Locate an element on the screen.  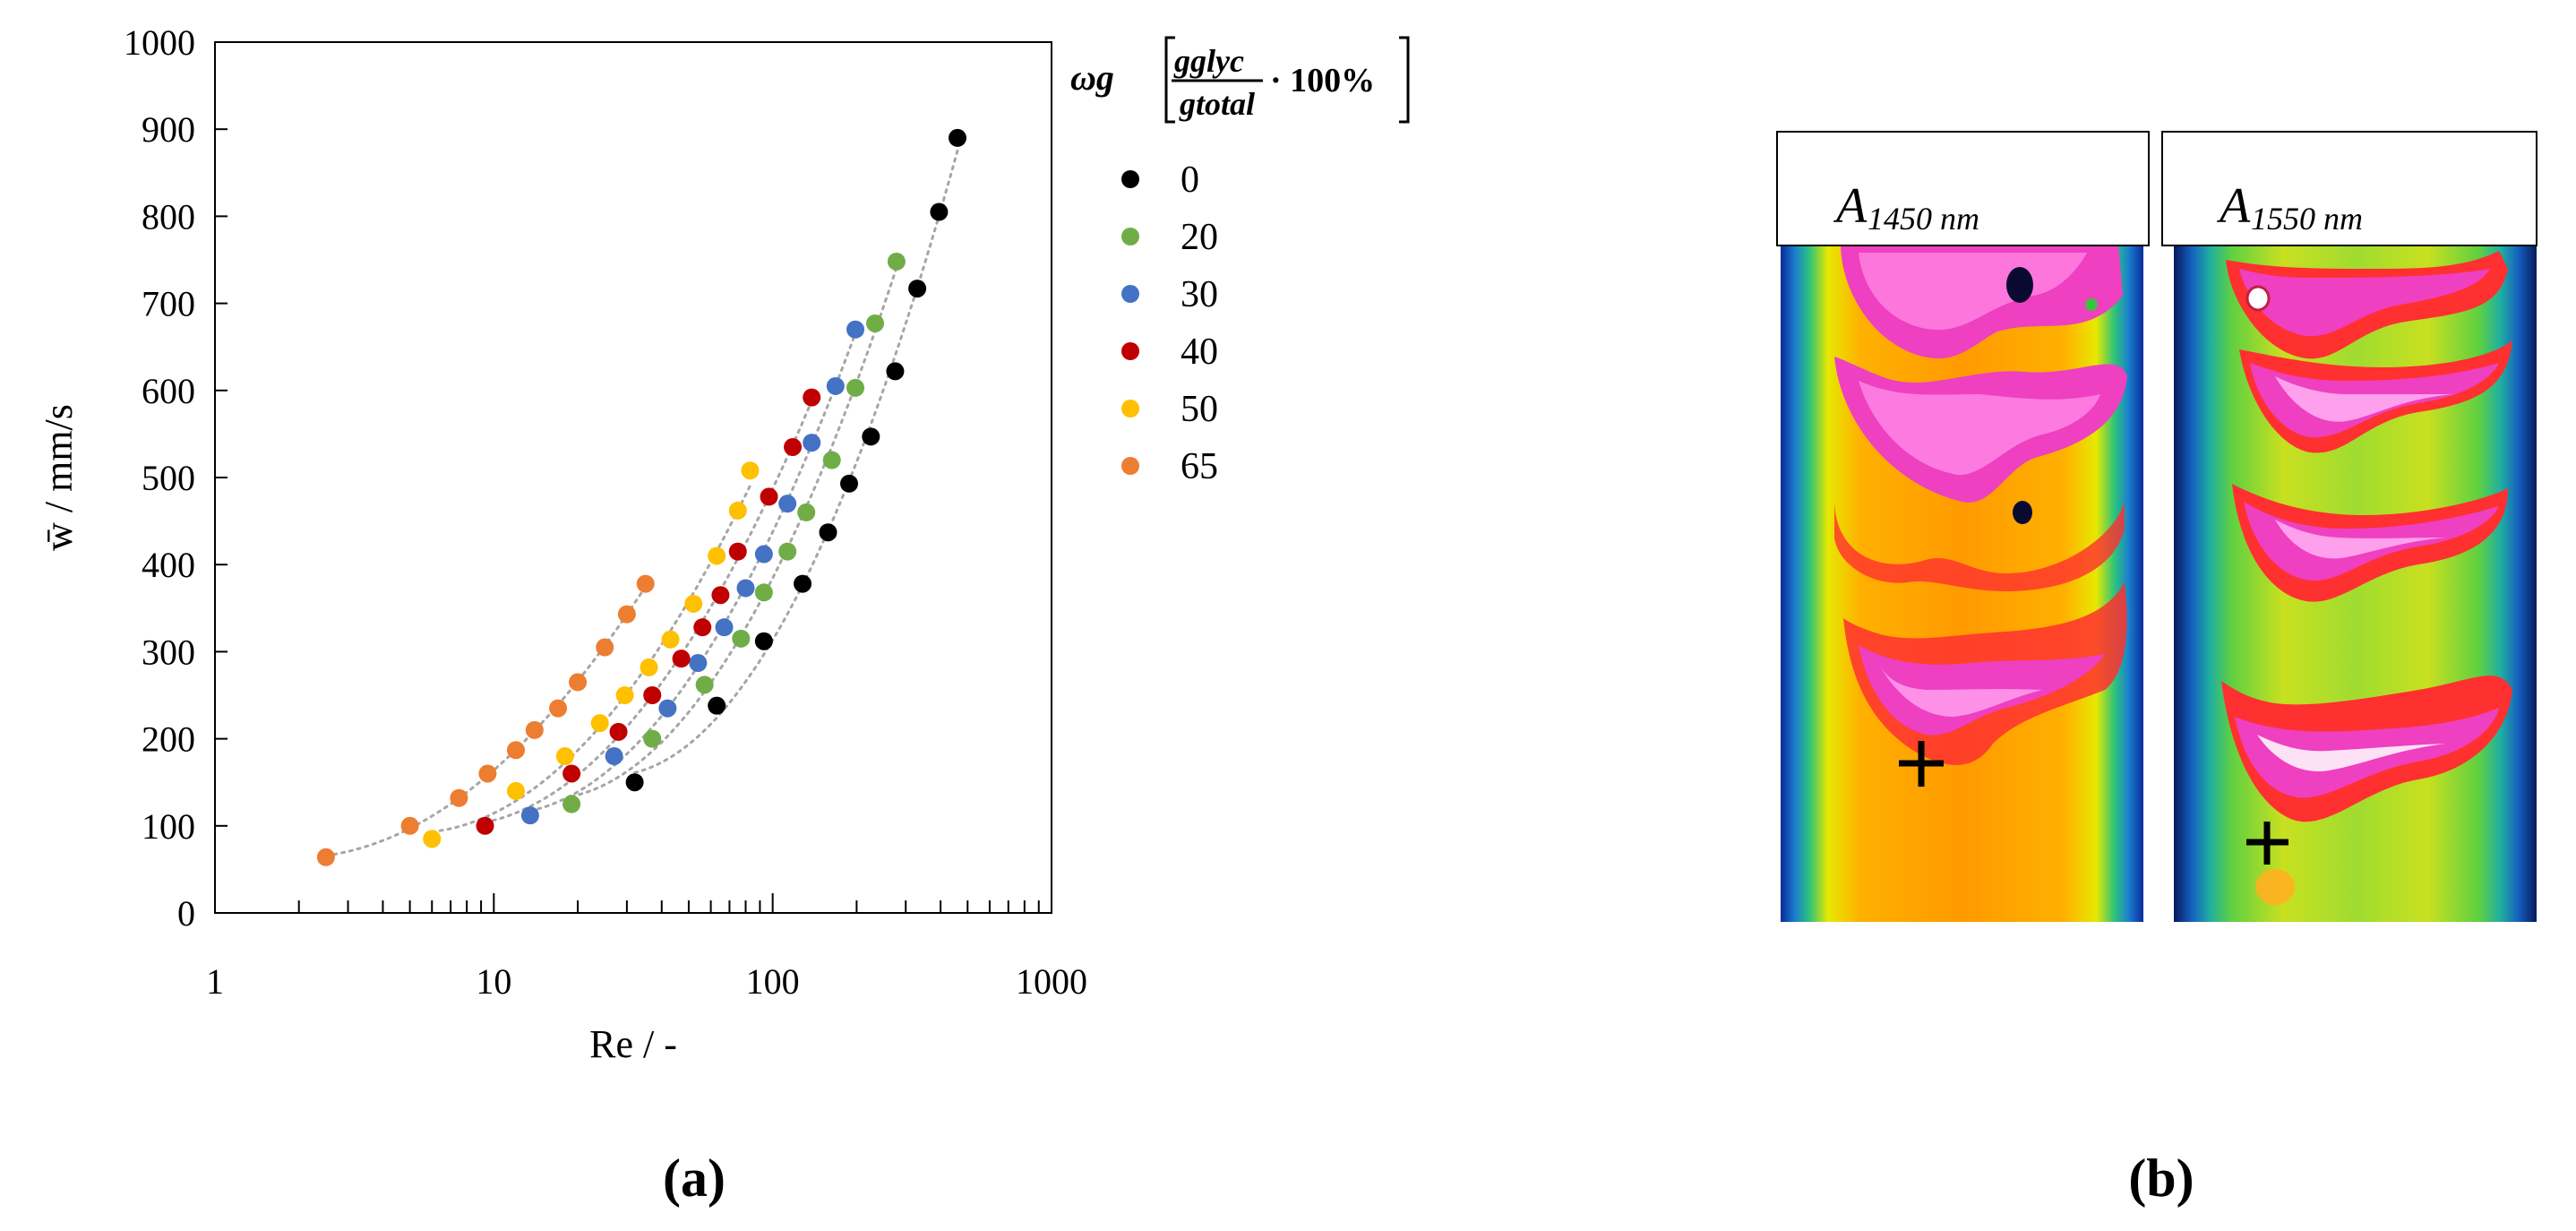
y-tick-label: 0 is located at coordinates (186, 913).